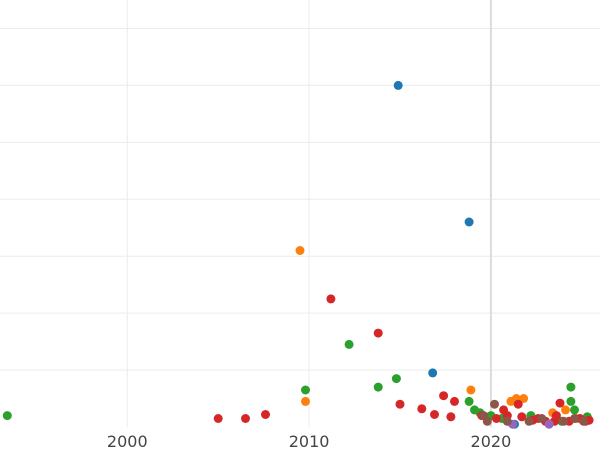  I want to click on x-tick-label-2020: 2020, so click(491, 441).